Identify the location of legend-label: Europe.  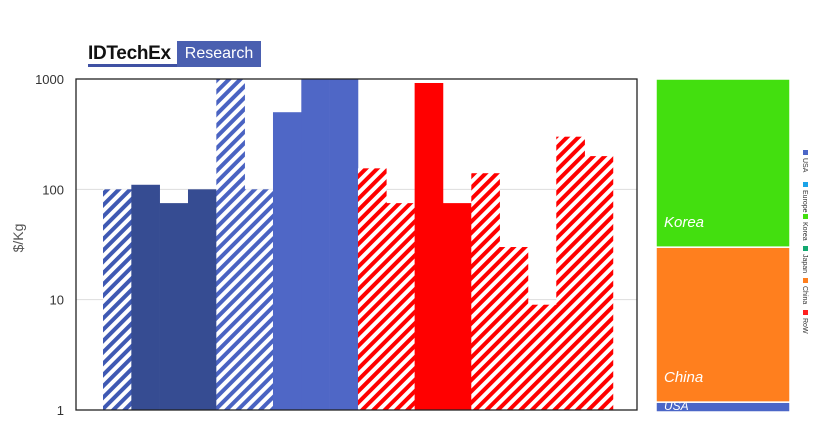
(804, 201).